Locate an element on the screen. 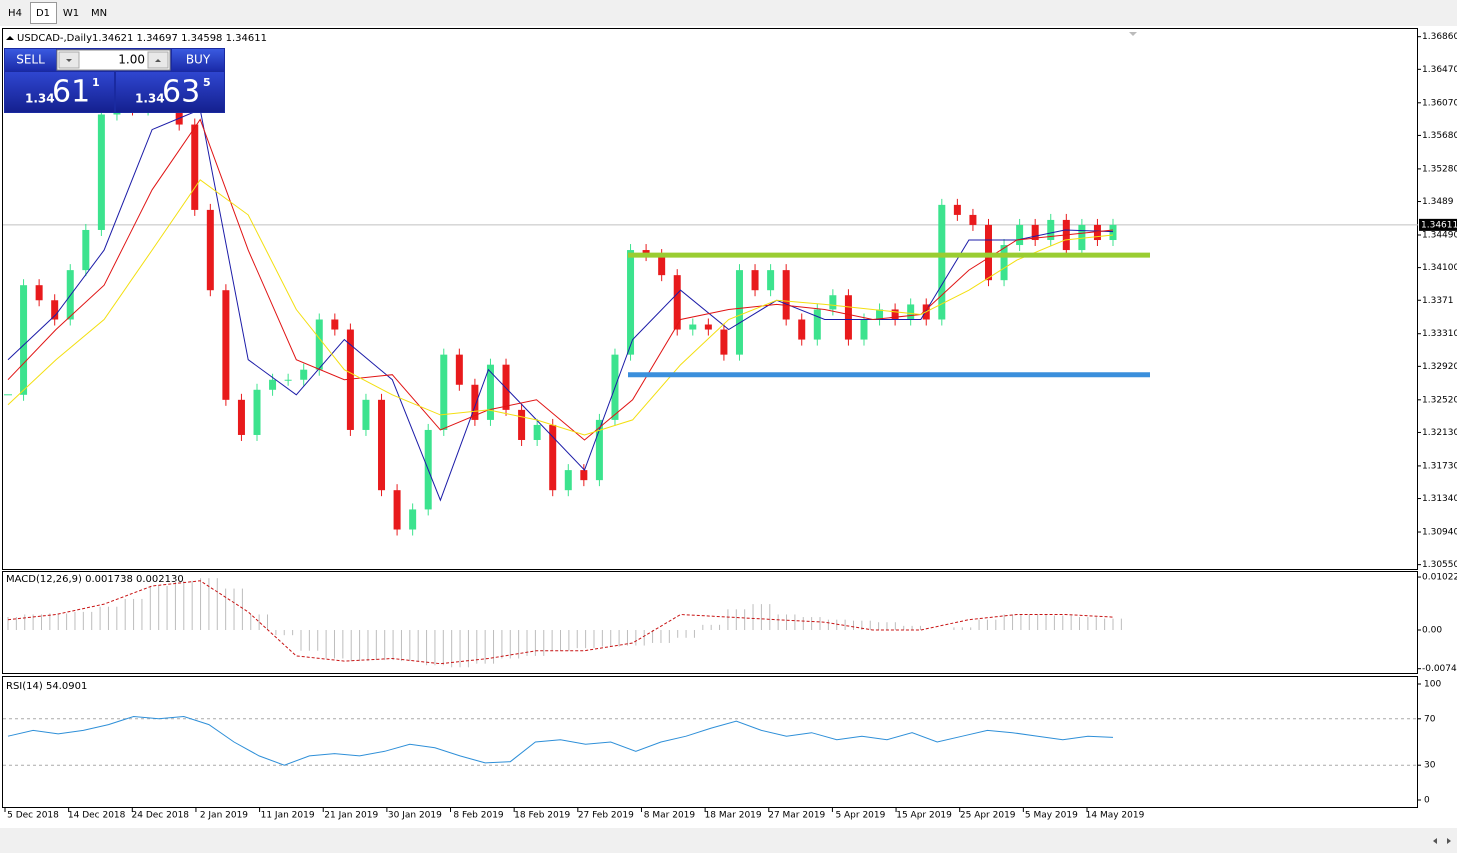 The width and height of the screenshot is (1457, 853). x-tick-label: 25 Apr 2019 is located at coordinates (988, 816).